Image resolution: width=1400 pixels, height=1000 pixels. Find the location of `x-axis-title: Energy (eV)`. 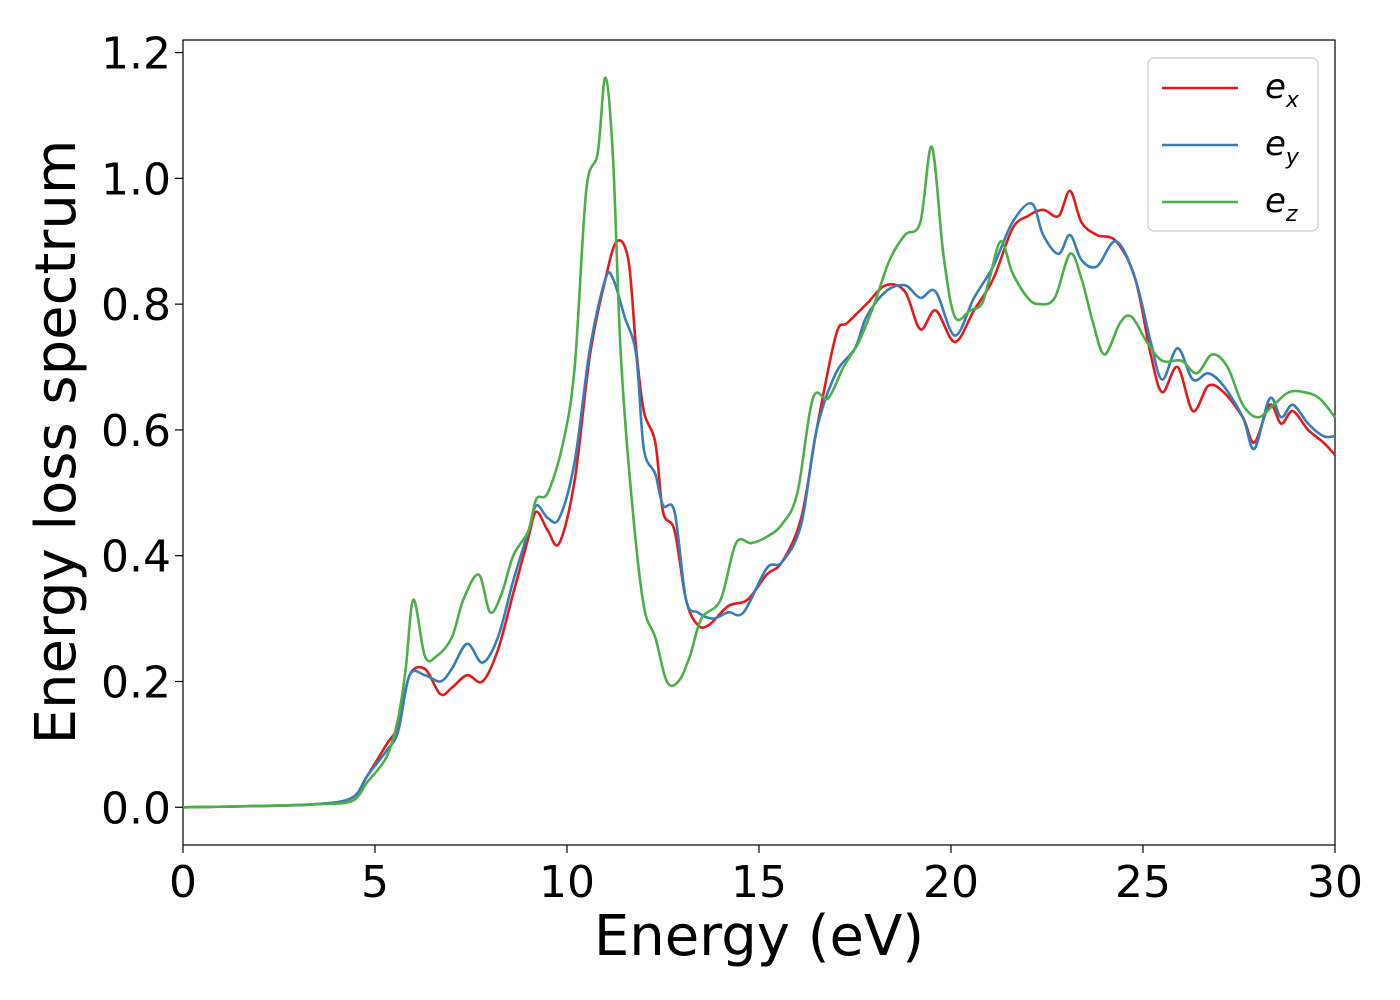

x-axis-title: Energy (eV) is located at coordinates (759, 936).